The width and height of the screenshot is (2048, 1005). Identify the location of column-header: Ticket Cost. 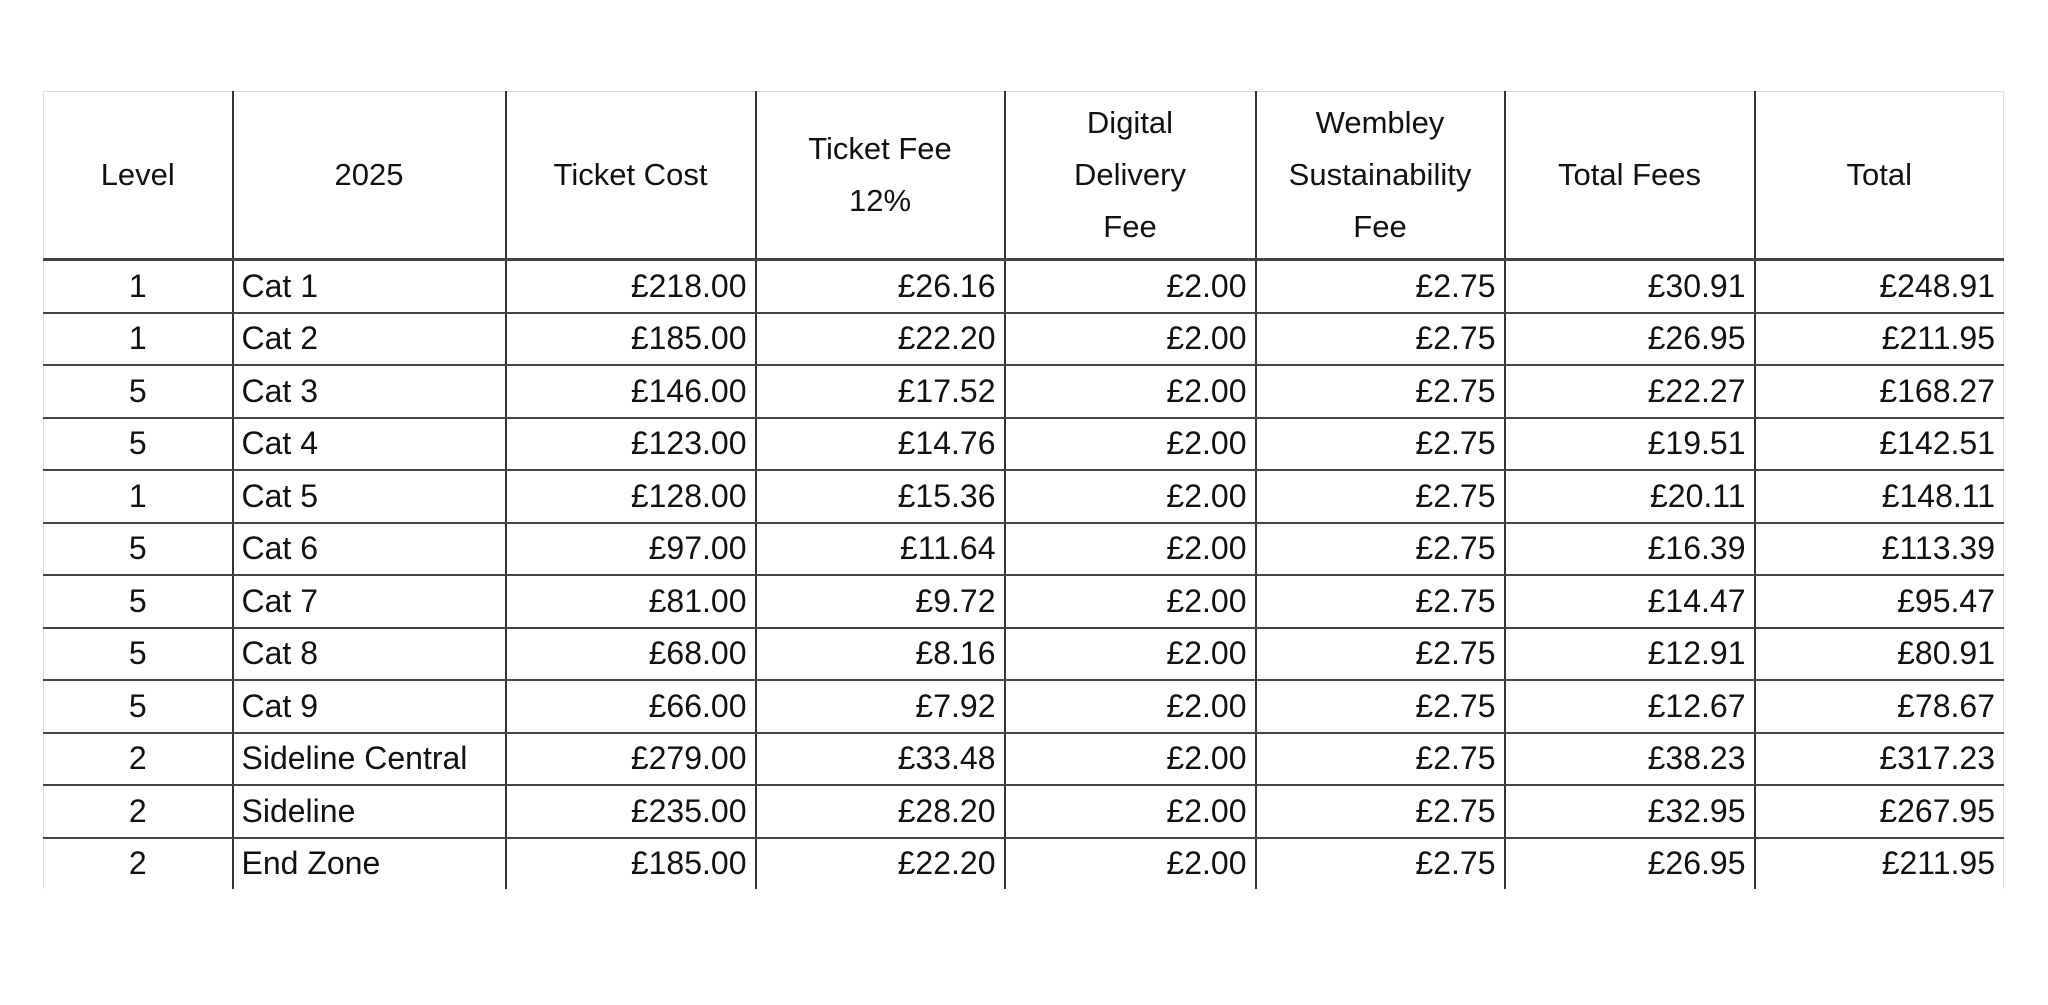
(630, 176).